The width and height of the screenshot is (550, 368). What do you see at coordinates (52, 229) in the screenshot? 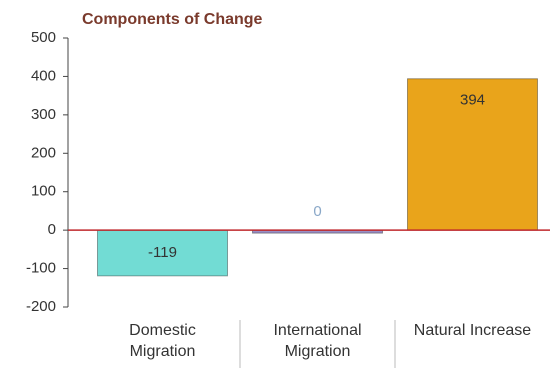
I see `y-tick-label: 0` at bounding box center [52, 229].